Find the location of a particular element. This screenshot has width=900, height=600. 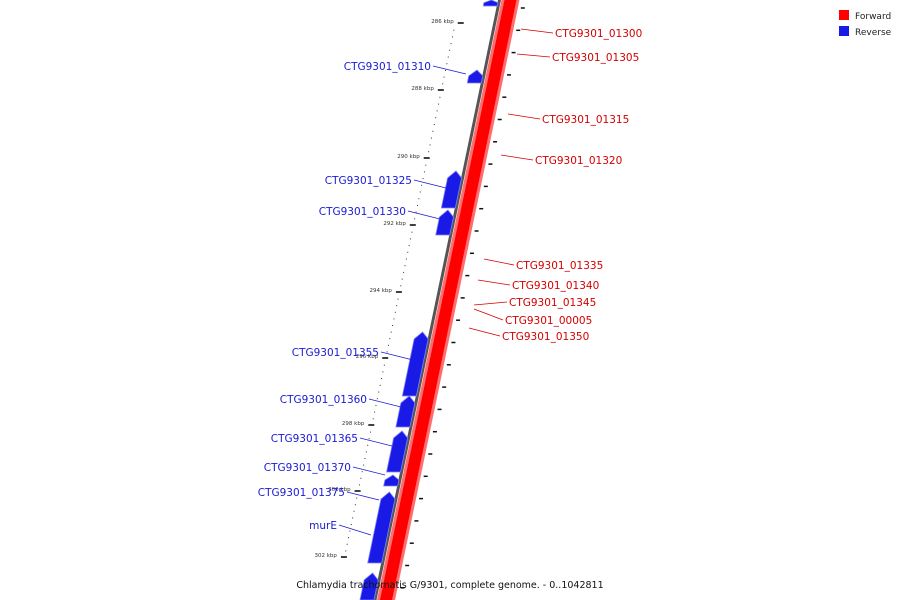

gene-arrow-murE is located at coordinates (369, 586).